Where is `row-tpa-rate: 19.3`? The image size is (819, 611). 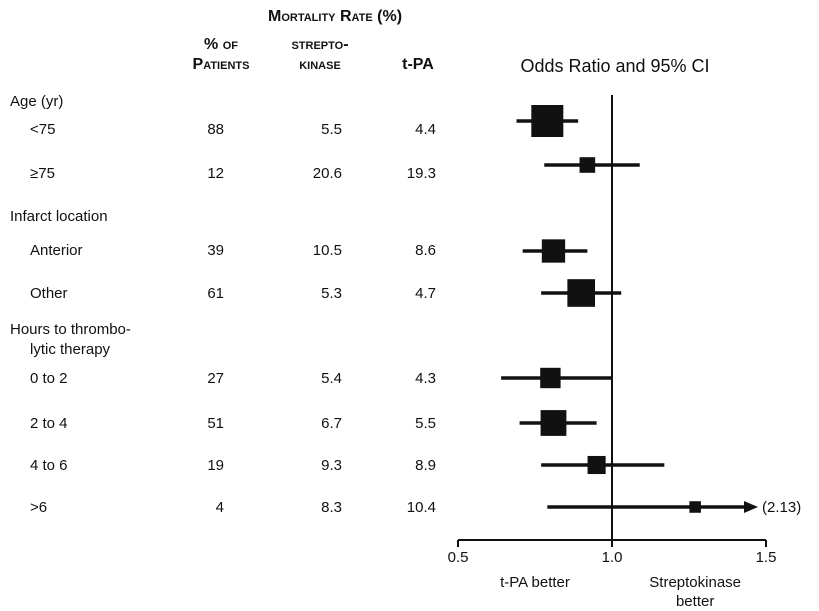
row-tpa-rate: 19.3 is located at coordinates (421, 173).